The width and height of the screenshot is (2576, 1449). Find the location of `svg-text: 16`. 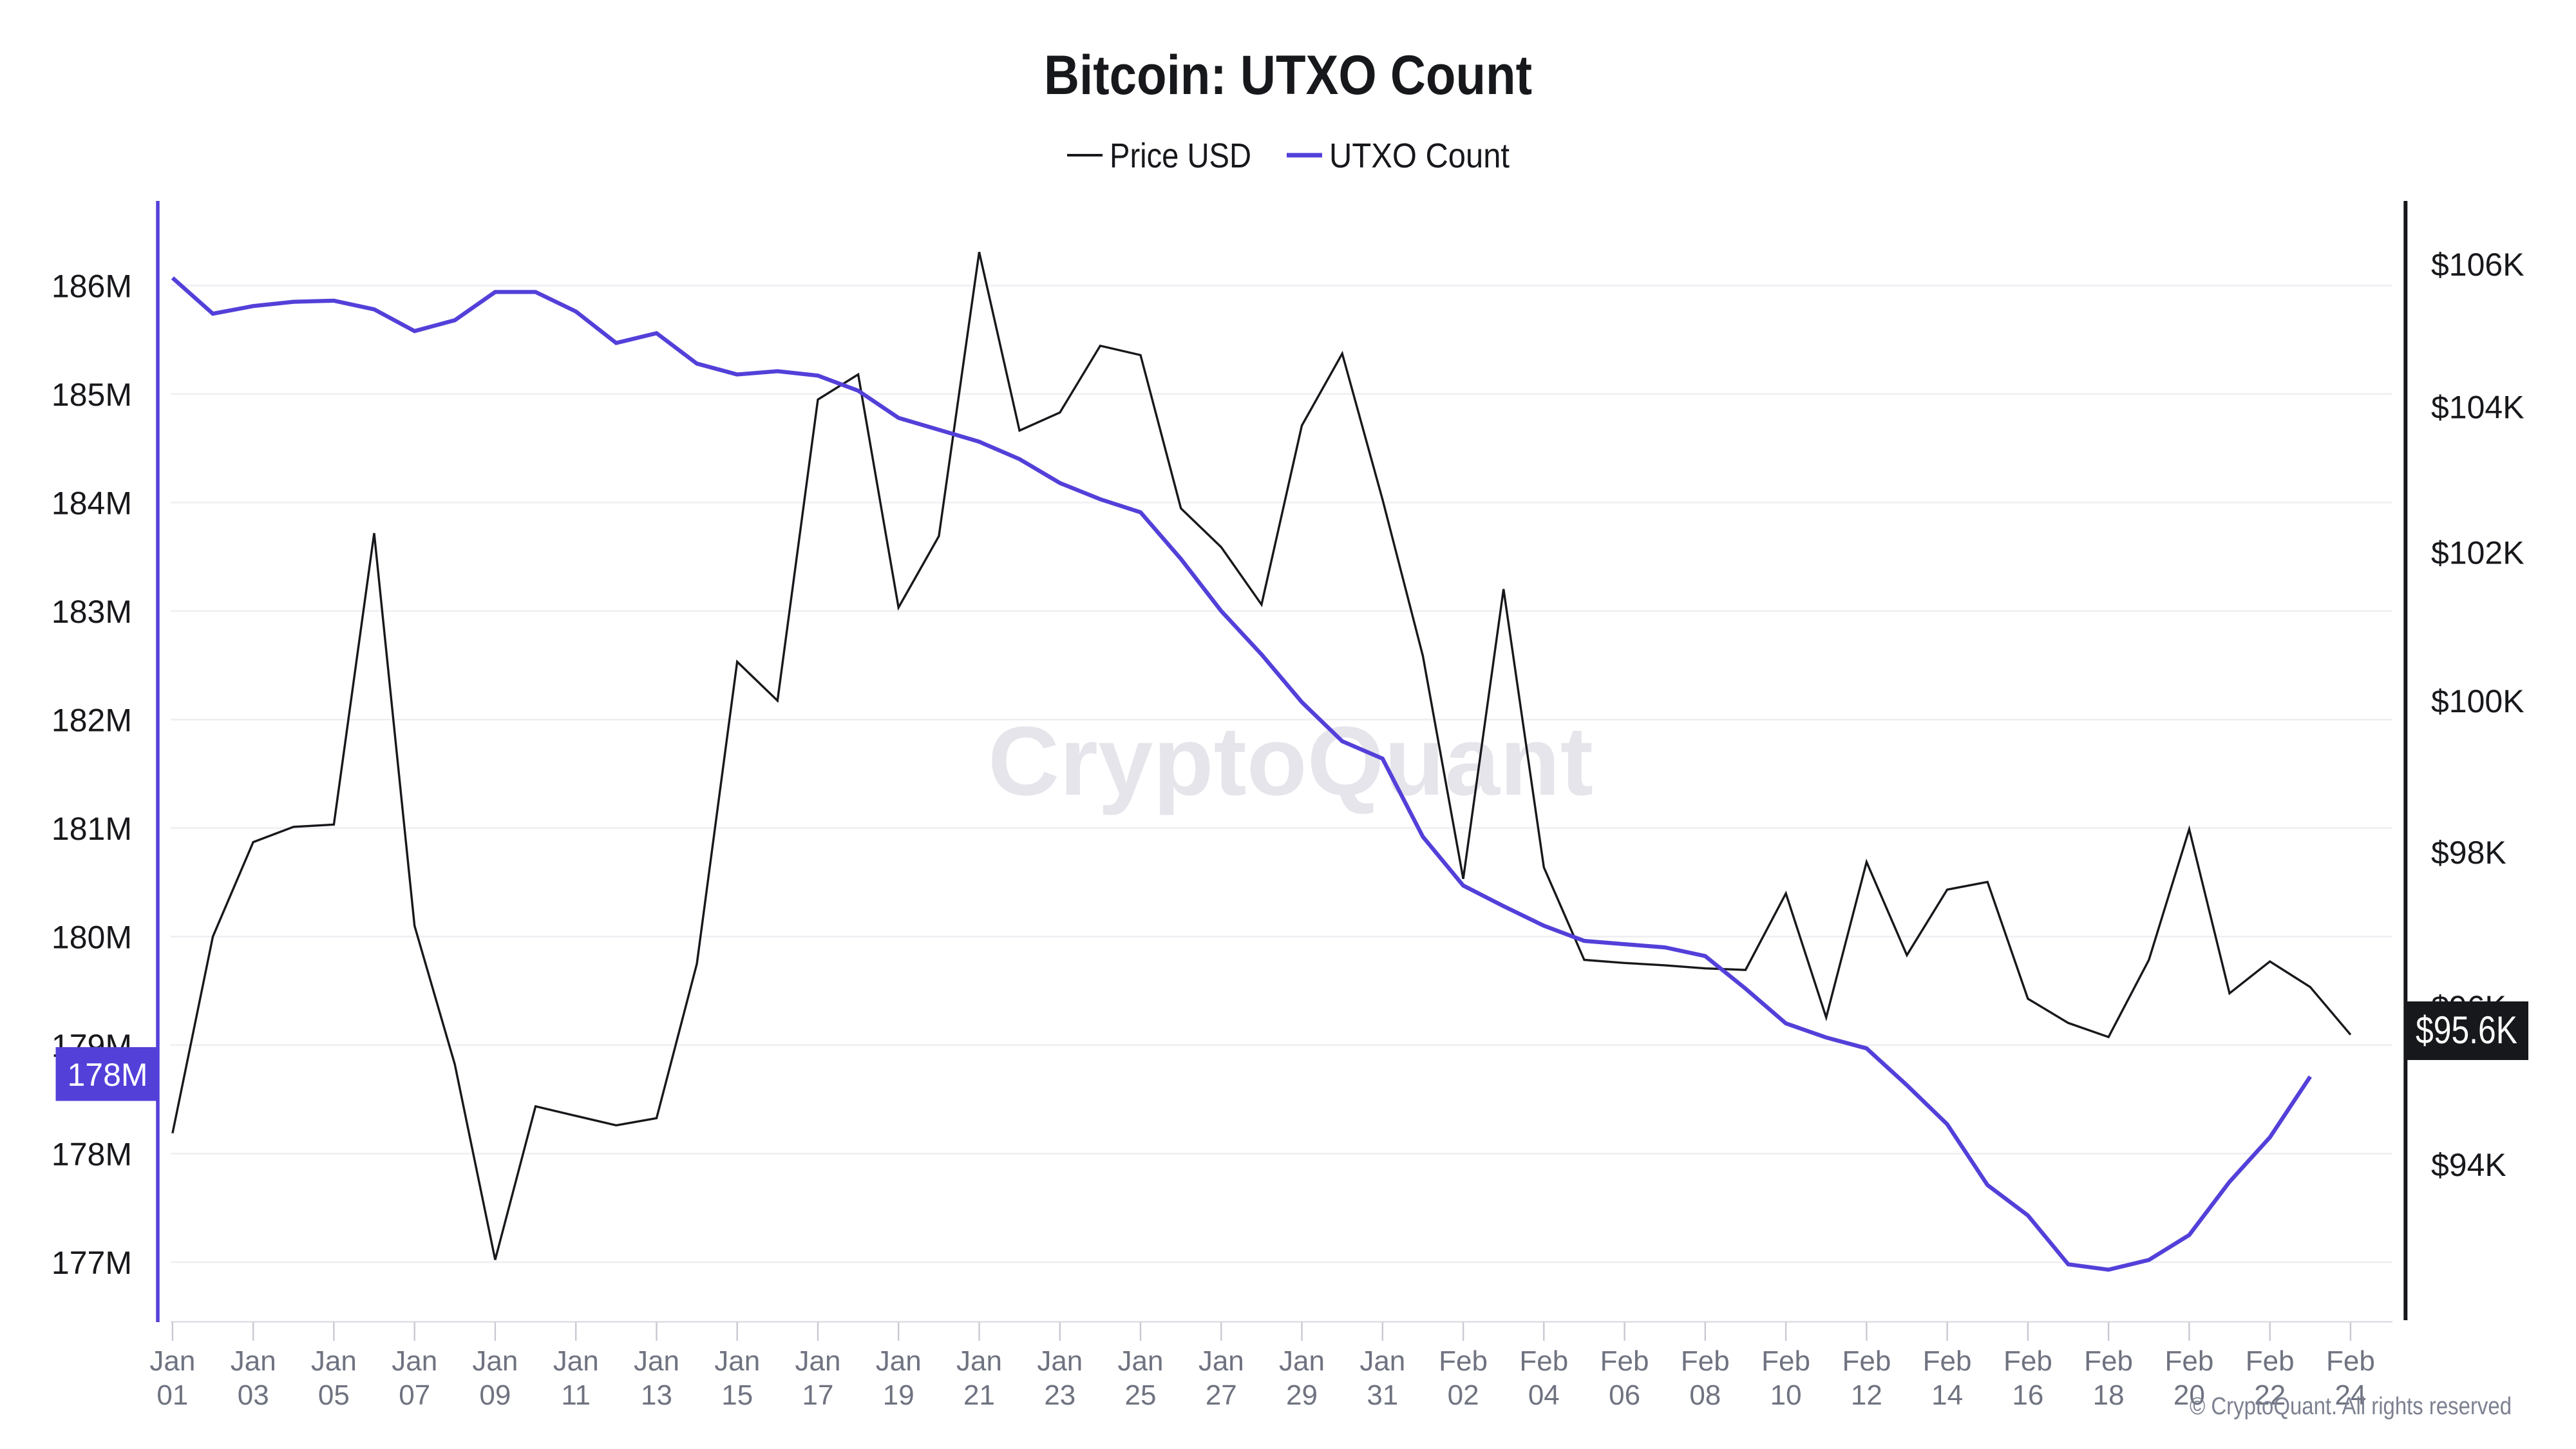

svg-text: 16 is located at coordinates (2028, 1395).